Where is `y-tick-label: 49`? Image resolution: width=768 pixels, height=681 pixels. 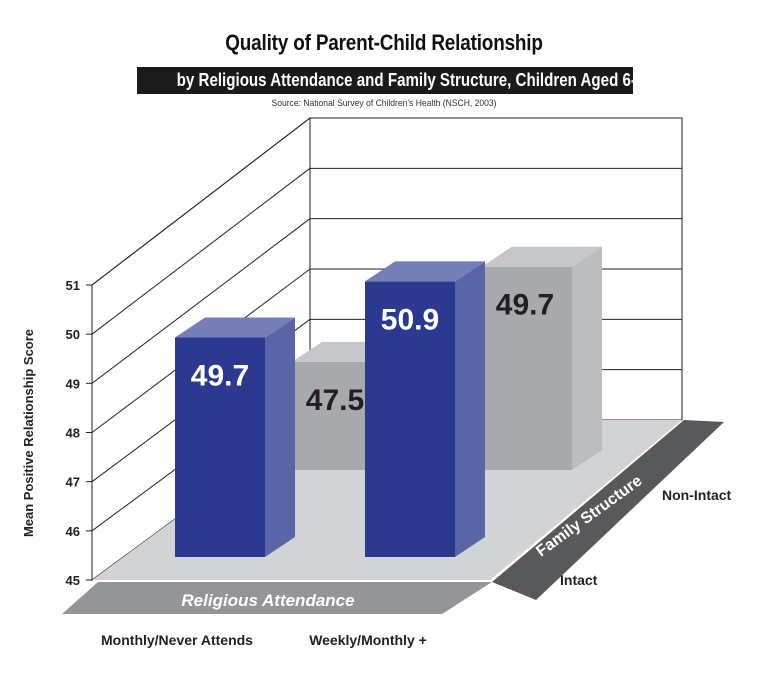 y-tick-label: 49 is located at coordinates (73, 383).